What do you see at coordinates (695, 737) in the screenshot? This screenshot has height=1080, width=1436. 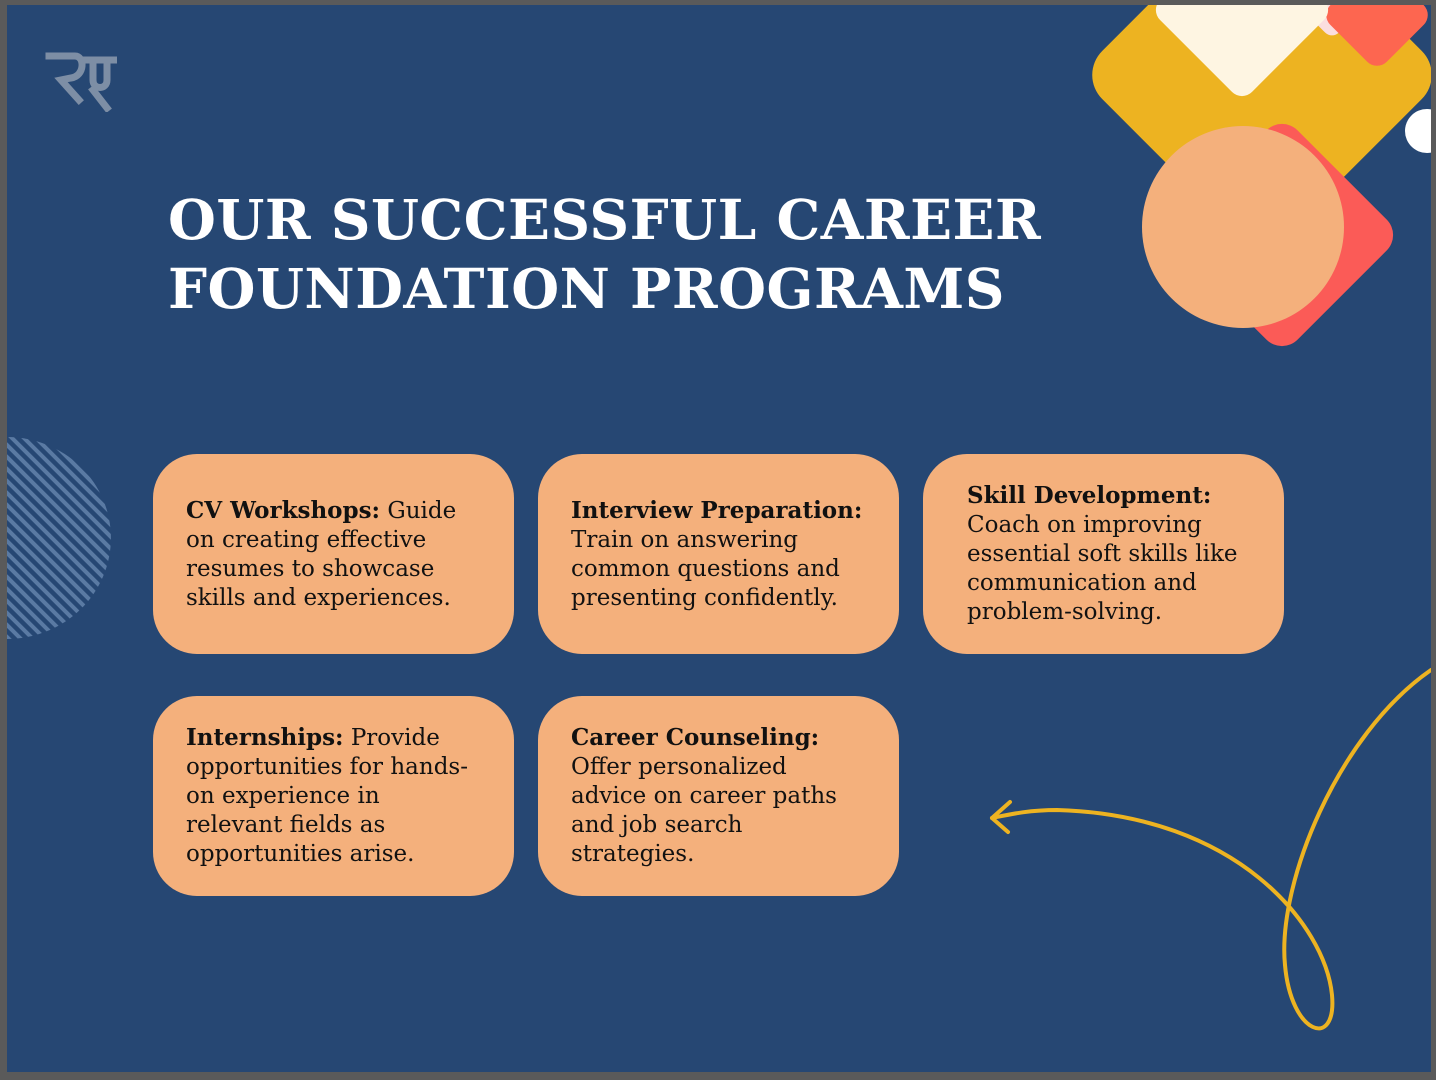 I see `card-heading: Career Counseling:` at bounding box center [695, 737].